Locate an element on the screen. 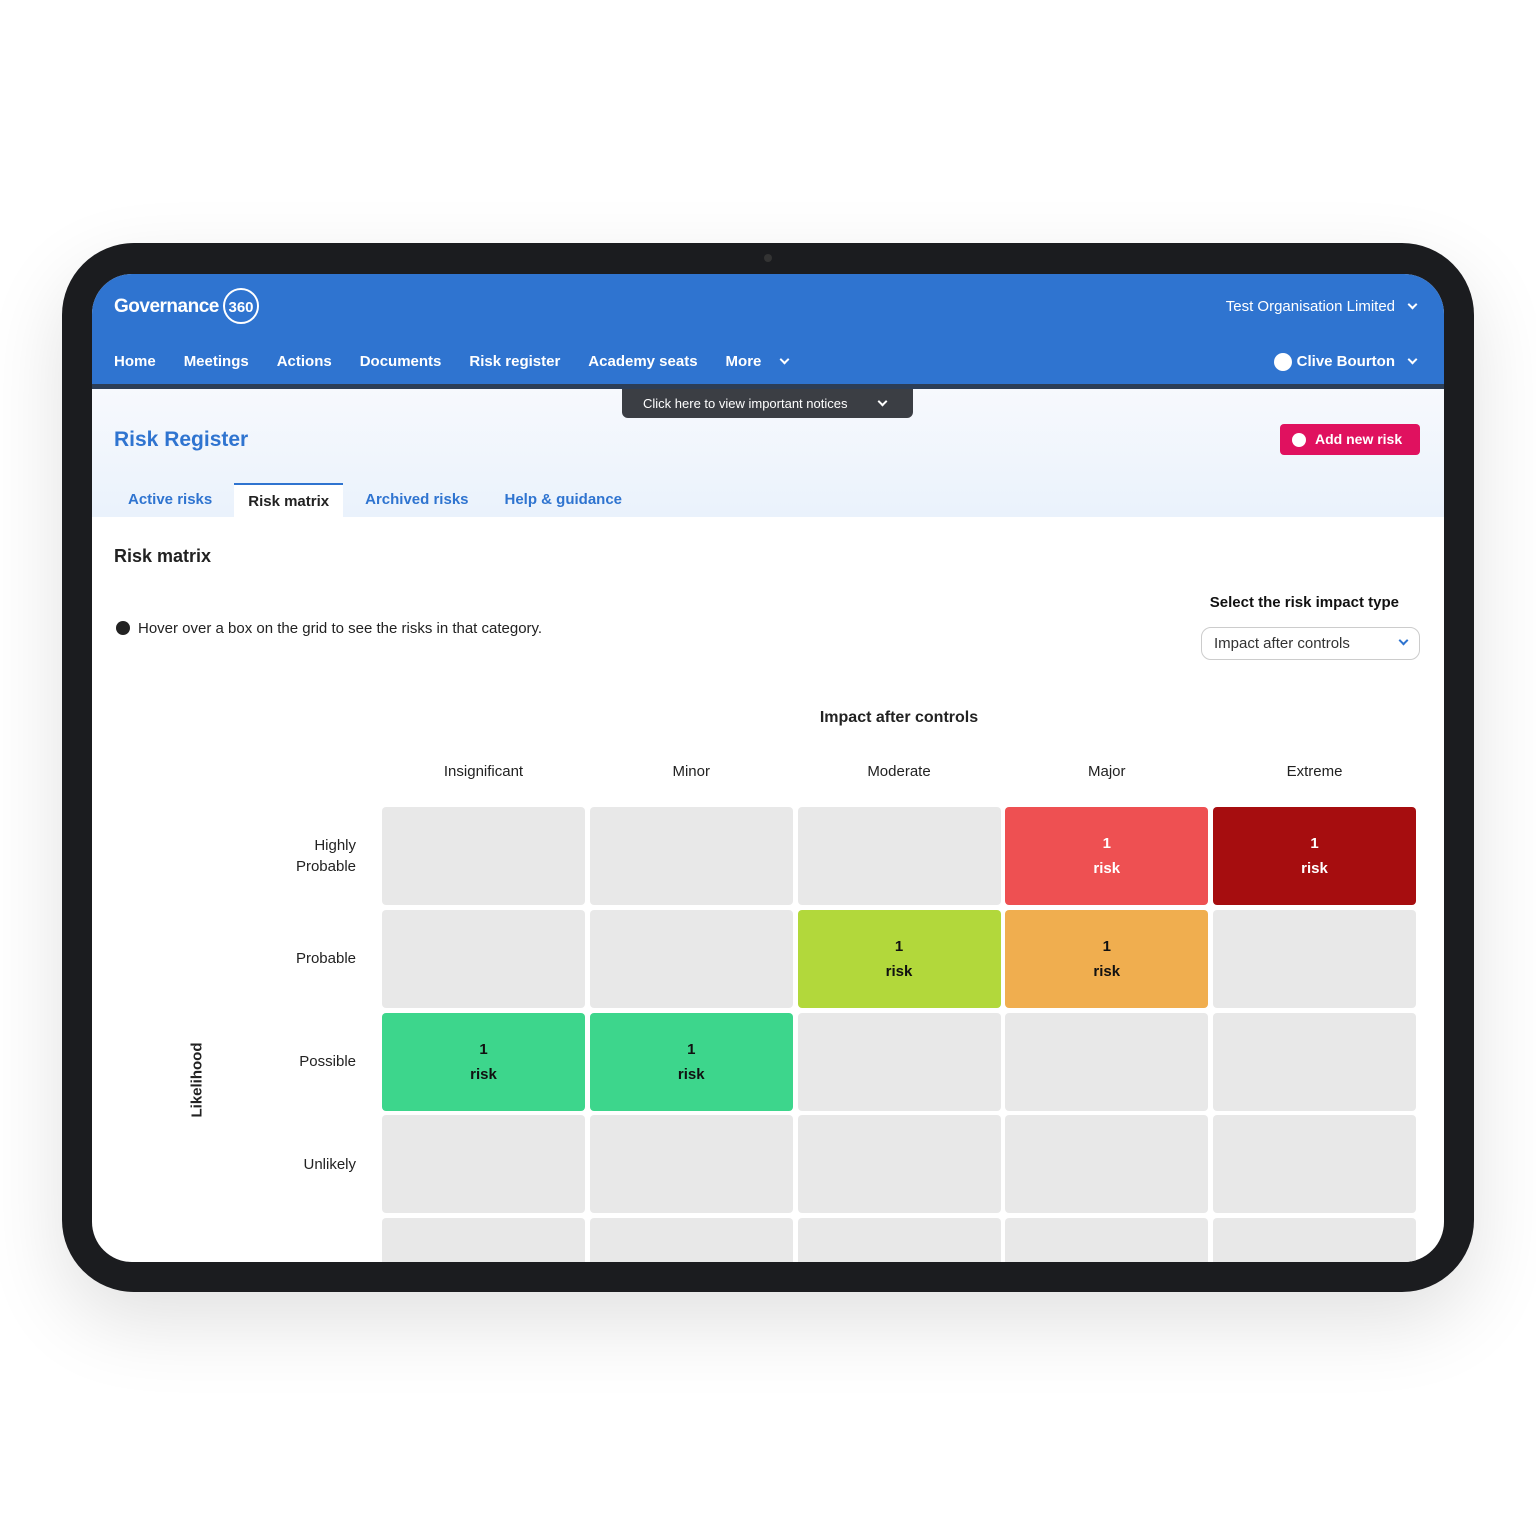 The image size is (1536, 1536). y-axis-label: Likelihood is located at coordinates (197, 1080).